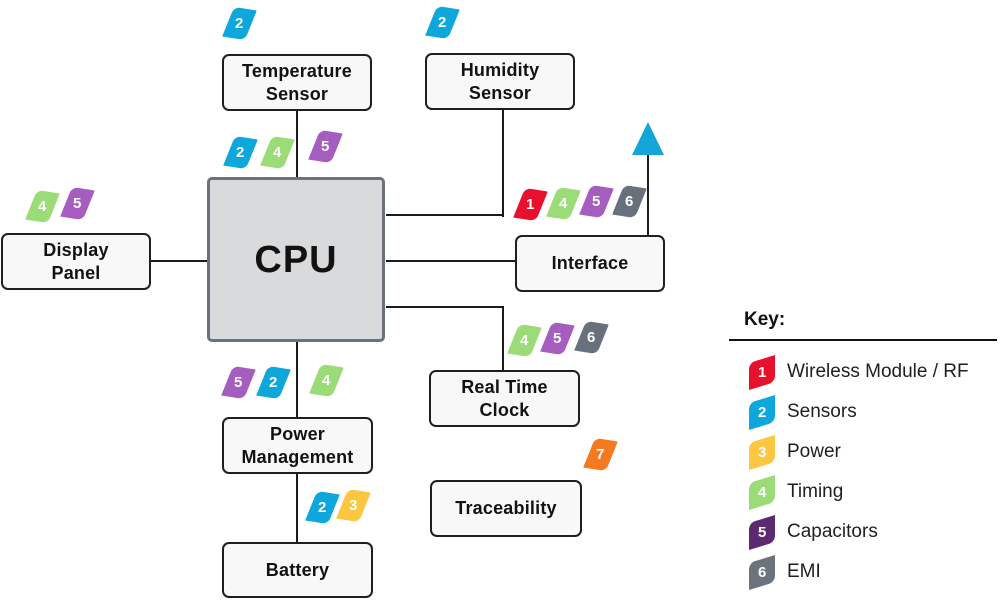  Describe the element at coordinates (863, 572) in the screenshot. I see `key-entry: 6 EMI` at that location.